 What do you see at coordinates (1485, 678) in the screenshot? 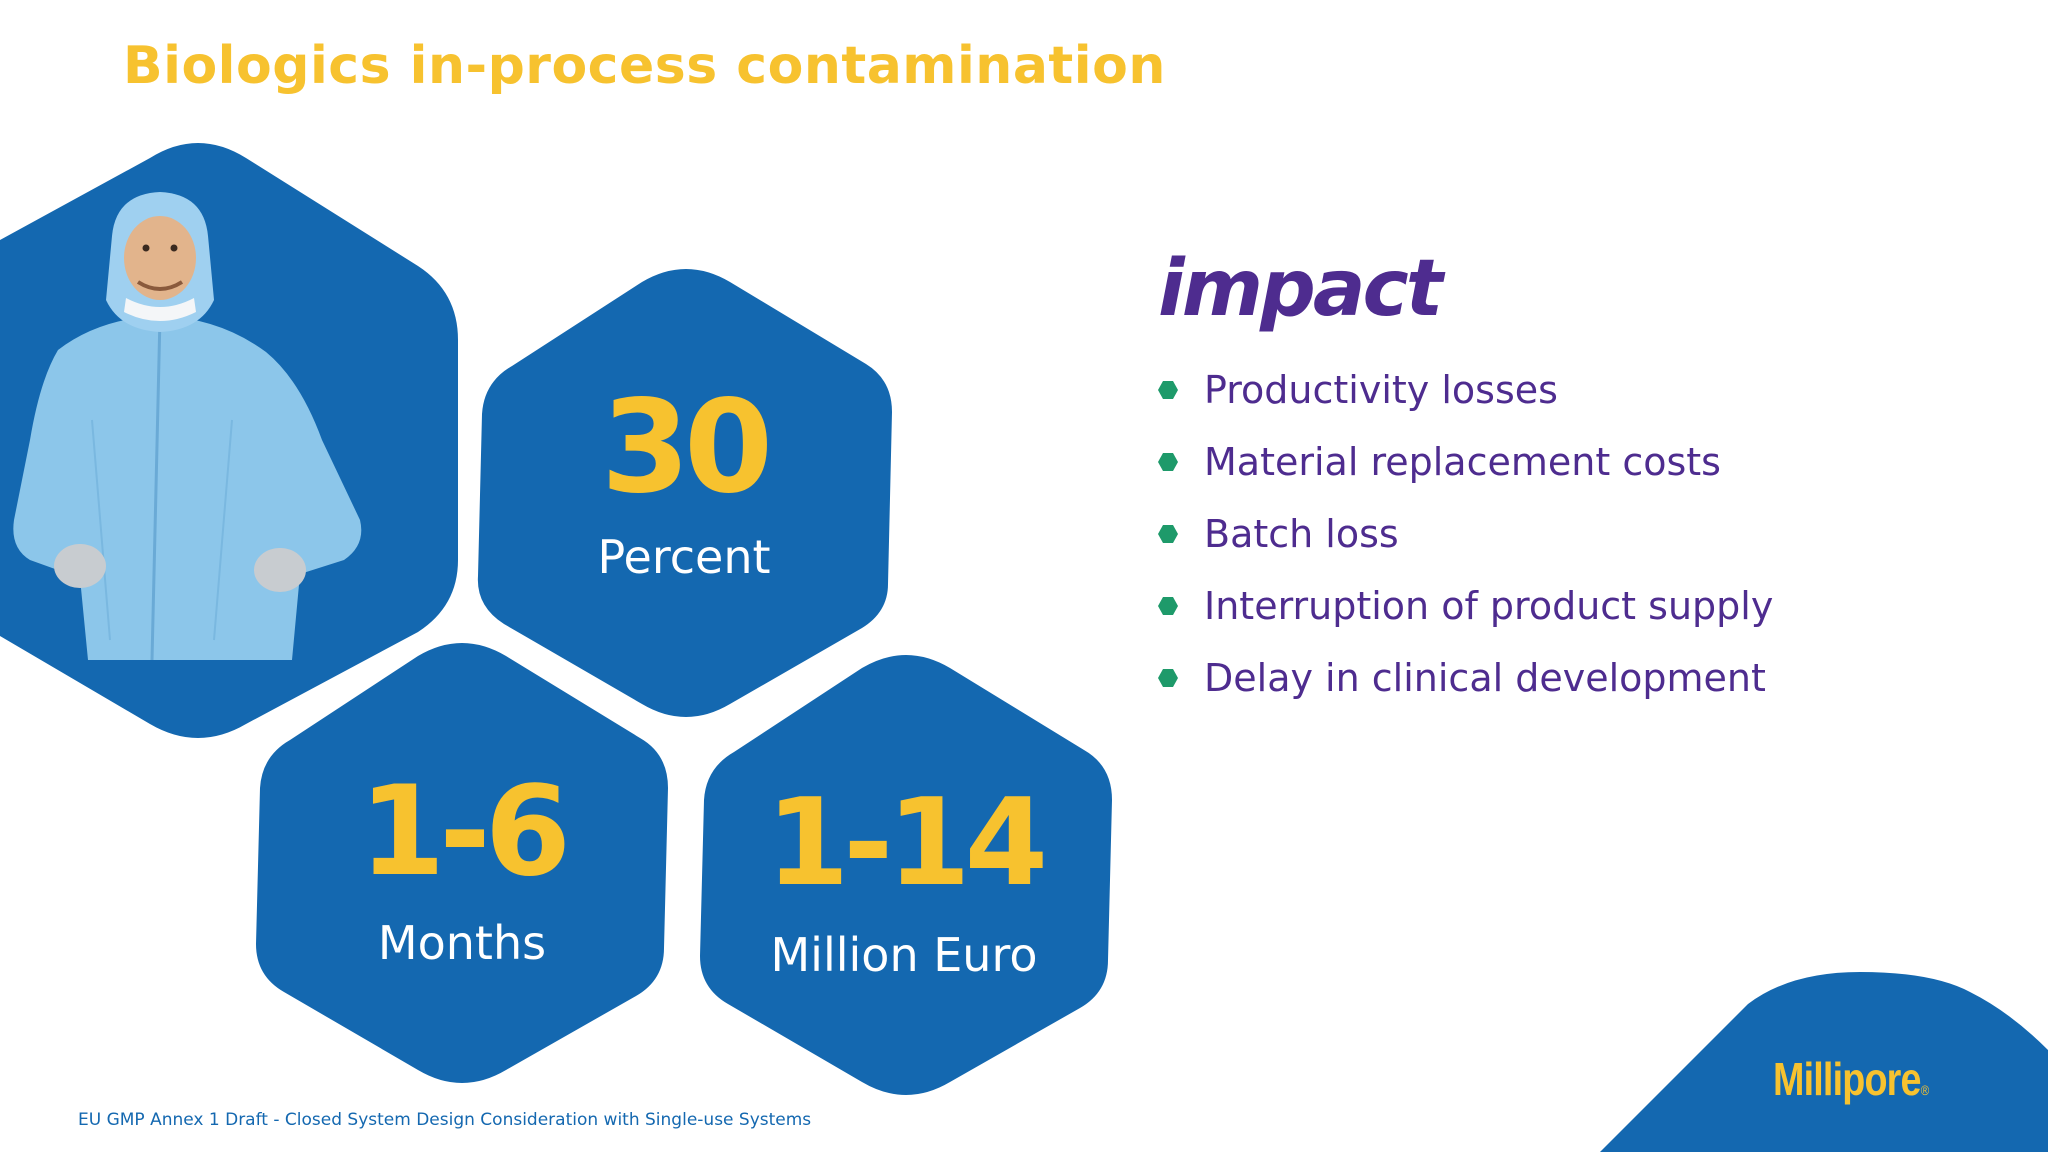
I see `list-item-label: Delay in clinical development` at bounding box center [1485, 678].